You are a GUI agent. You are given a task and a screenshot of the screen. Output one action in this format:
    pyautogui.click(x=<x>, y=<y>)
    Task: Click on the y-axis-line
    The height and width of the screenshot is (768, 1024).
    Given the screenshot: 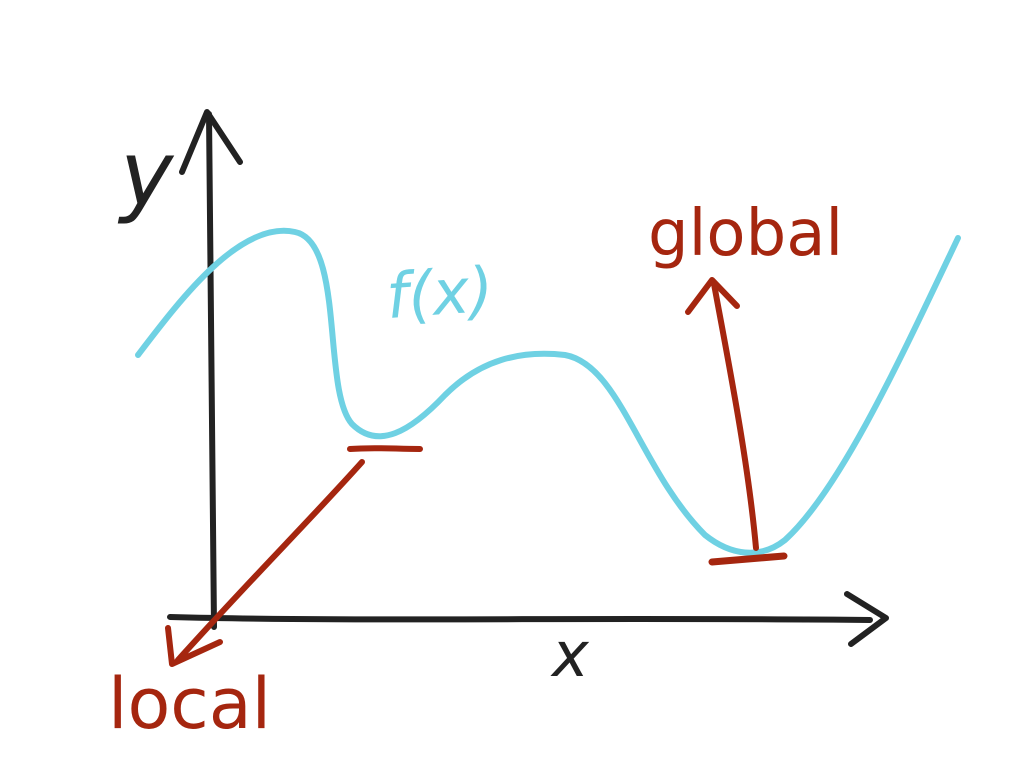 What is the action you would take?
    pyautogui.click(x=211, y=370)
    